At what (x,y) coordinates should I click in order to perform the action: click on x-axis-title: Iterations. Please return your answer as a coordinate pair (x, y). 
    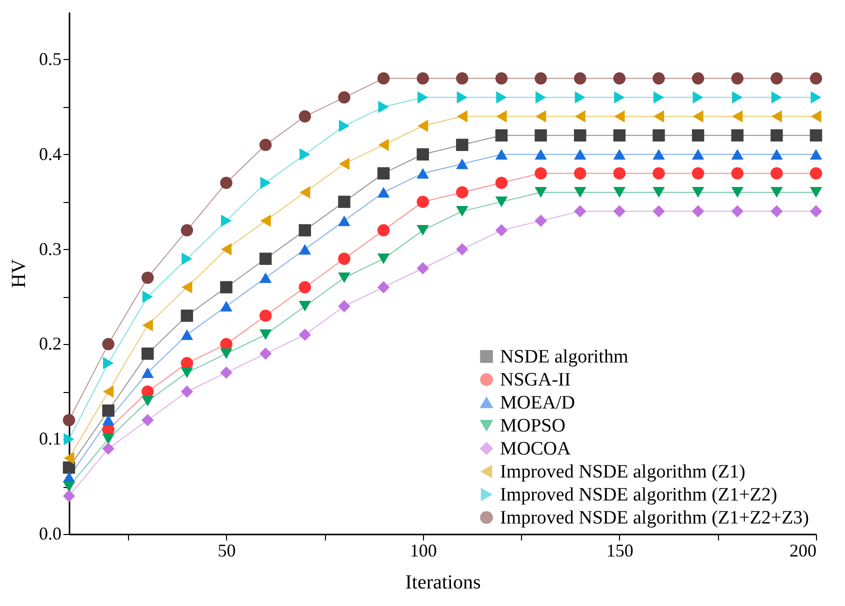
    Looking at the image, I should click on (443, 583).